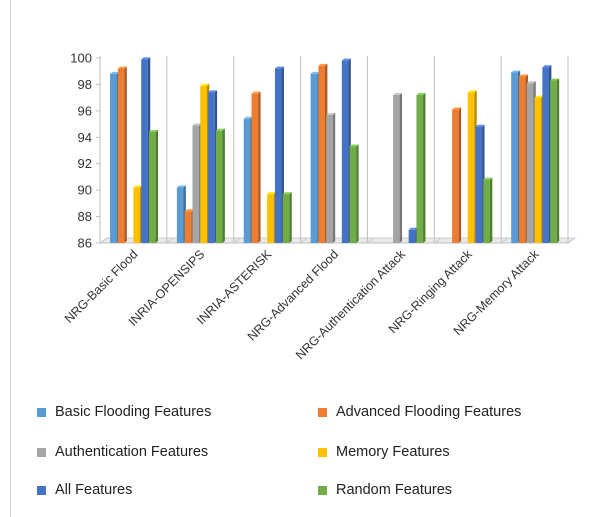  I want to click on left-border-rule, so click(10, 258).